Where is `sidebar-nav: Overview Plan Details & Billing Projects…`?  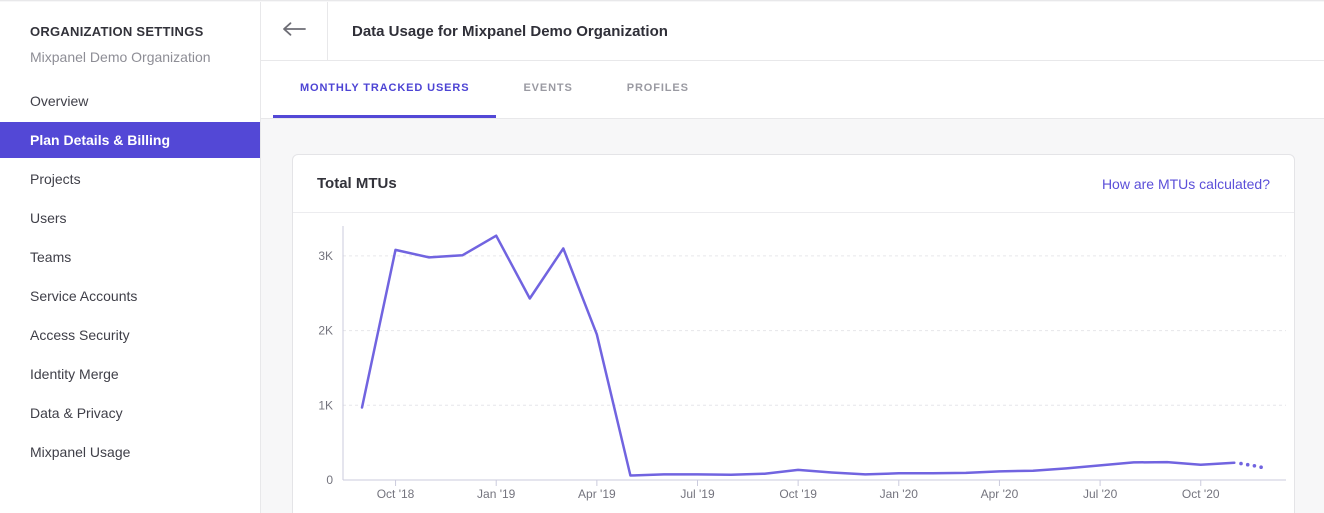 sidebar-nav: Overview Plan Details & Billing Projects… is located at coordinates (130, 276).